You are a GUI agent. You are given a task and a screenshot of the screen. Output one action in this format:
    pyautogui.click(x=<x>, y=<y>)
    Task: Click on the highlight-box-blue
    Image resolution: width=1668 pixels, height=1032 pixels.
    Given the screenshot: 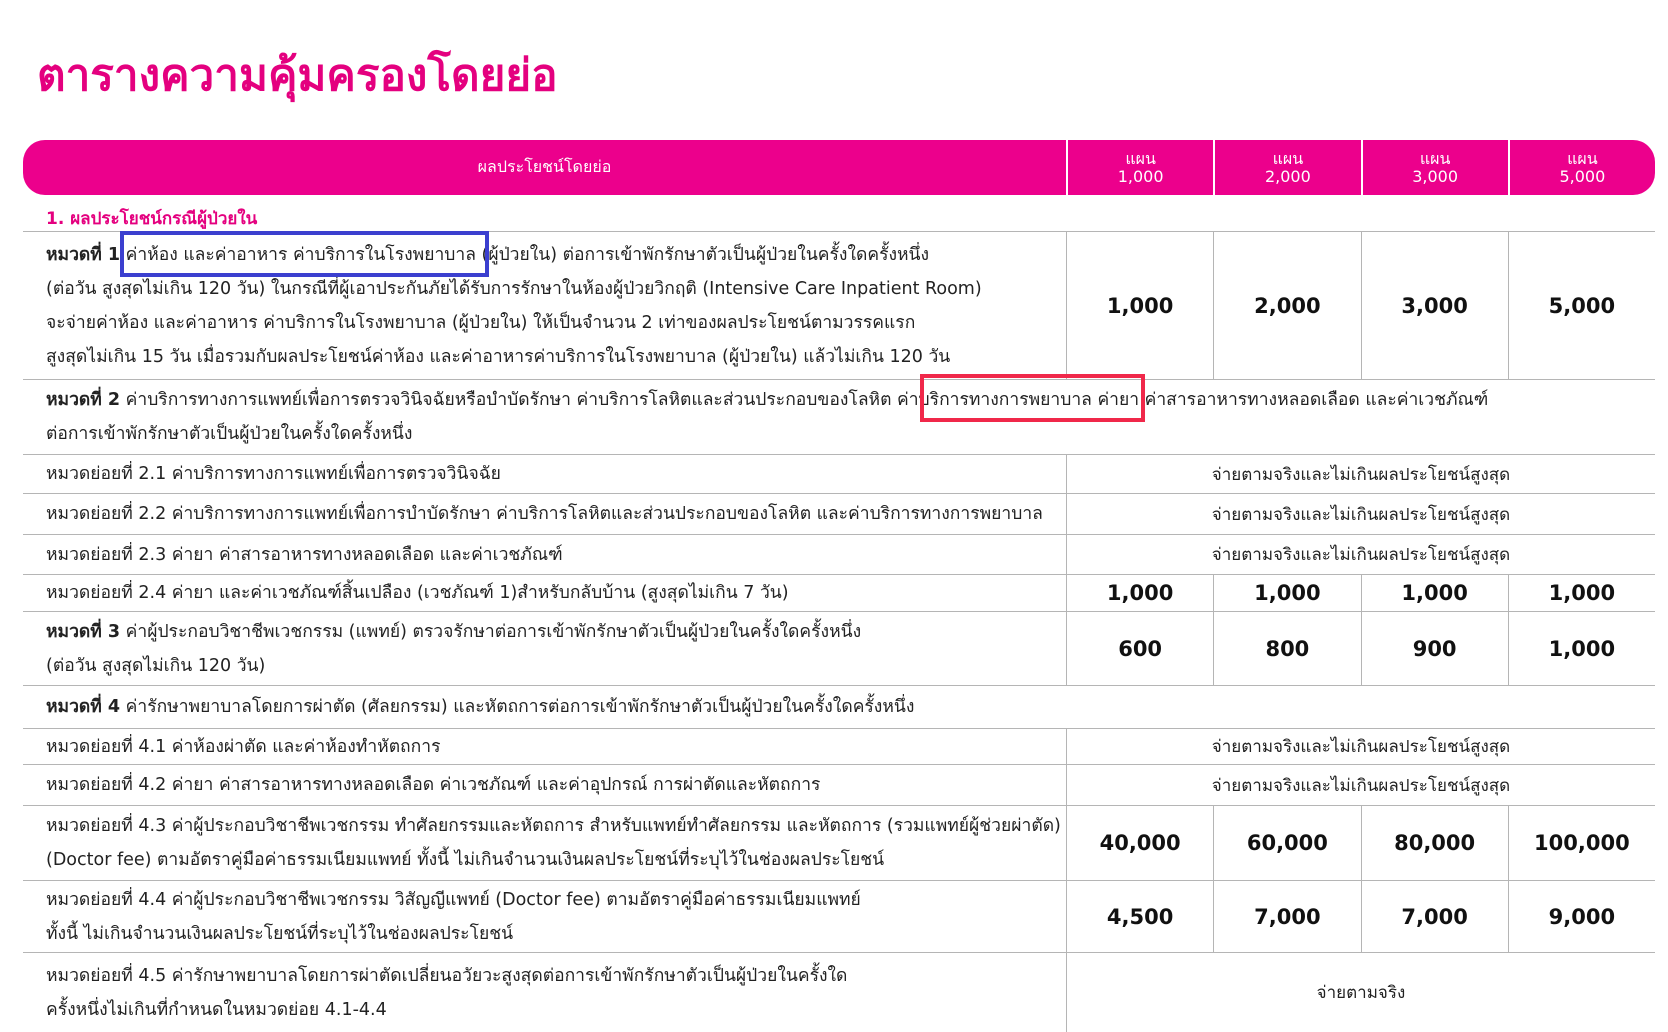 What is the action you would take?
    pyautogui.click(x=304, y=254)
    